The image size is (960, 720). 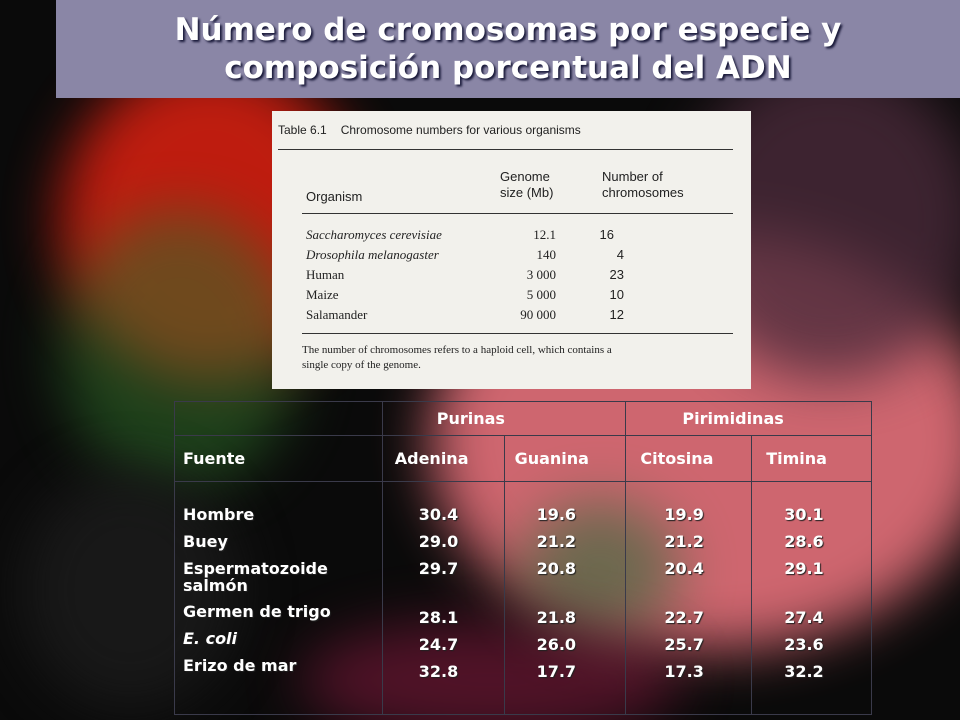 What do you see at coordinates (337, 314) in the screenshot?
I see `scan-organism: Salamander` at bounding box center [337, 314].